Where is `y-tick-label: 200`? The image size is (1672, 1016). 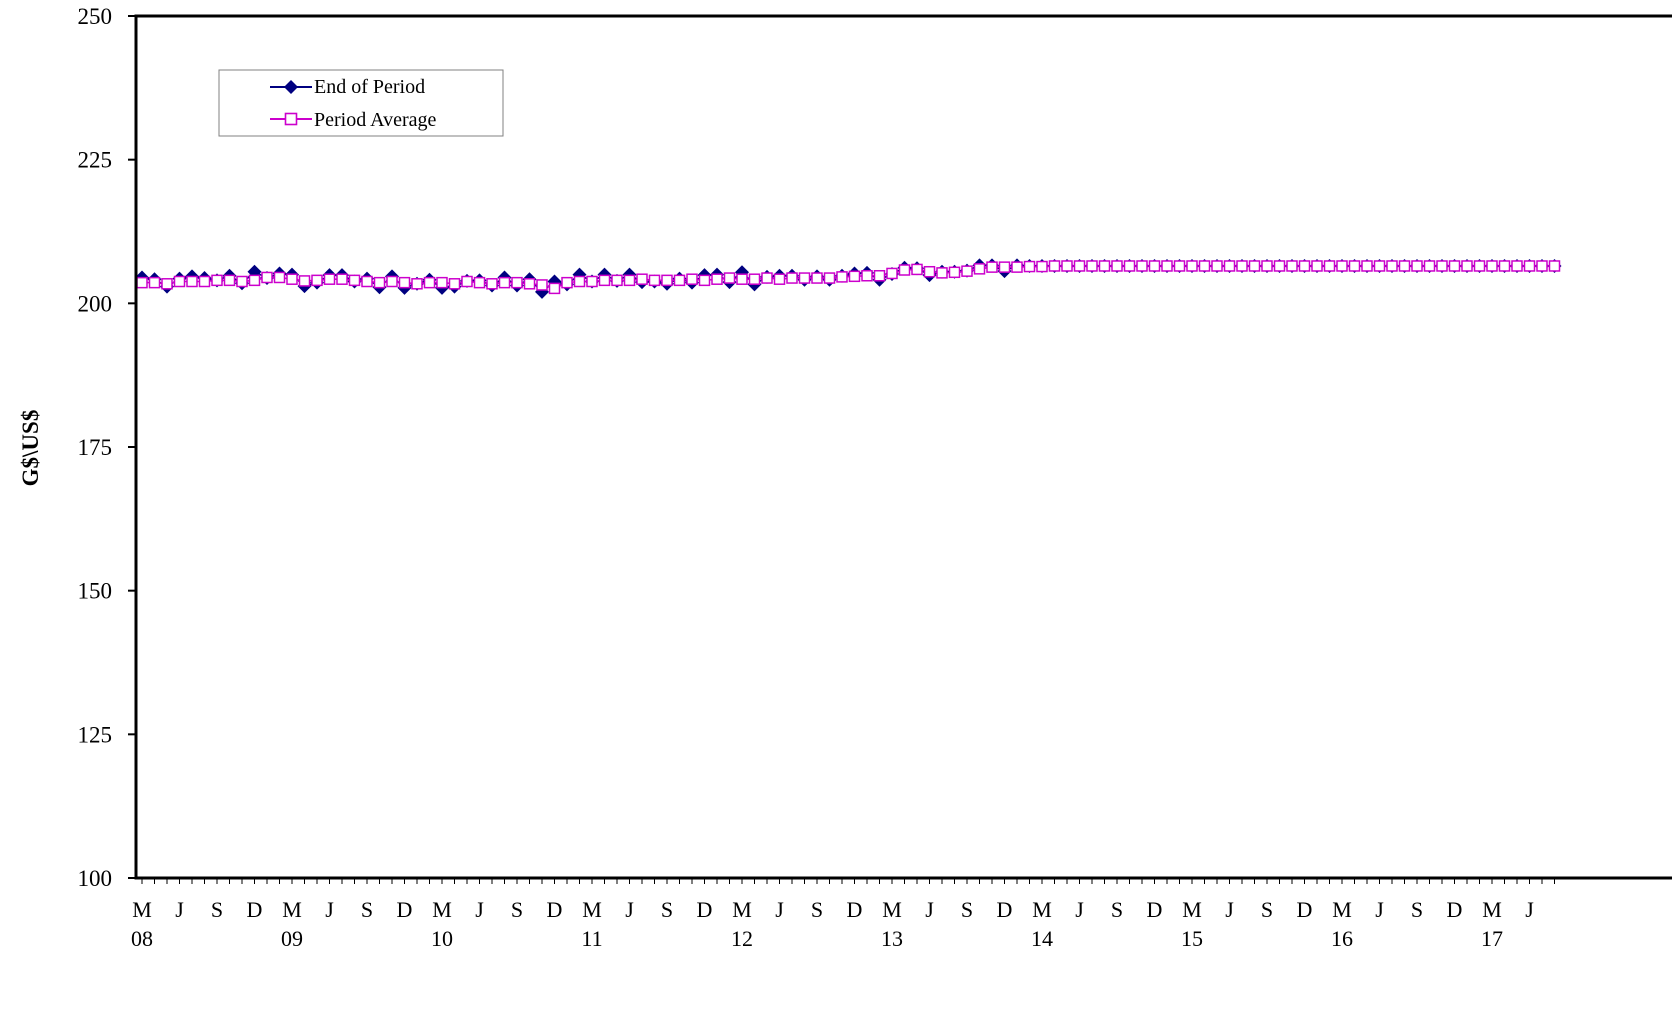
y-tick-label: 200 is located at coordinates (95, 303).